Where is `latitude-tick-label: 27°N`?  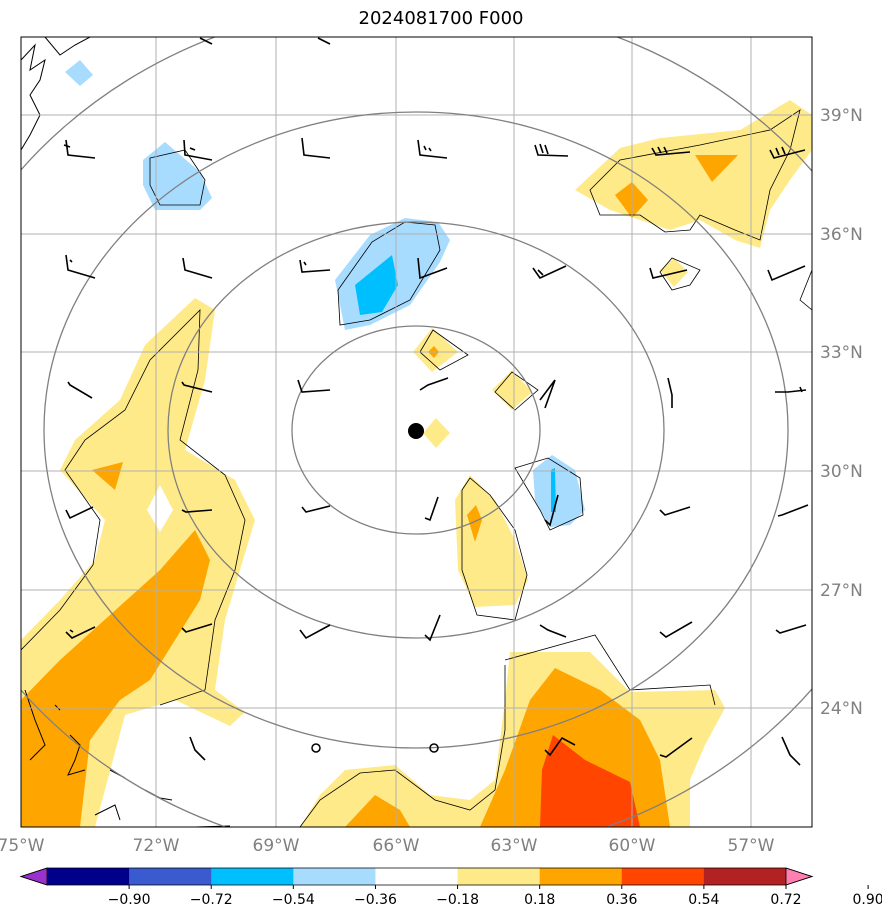 latitude-tick-label: 27°N is located at coordinates (841, 591).